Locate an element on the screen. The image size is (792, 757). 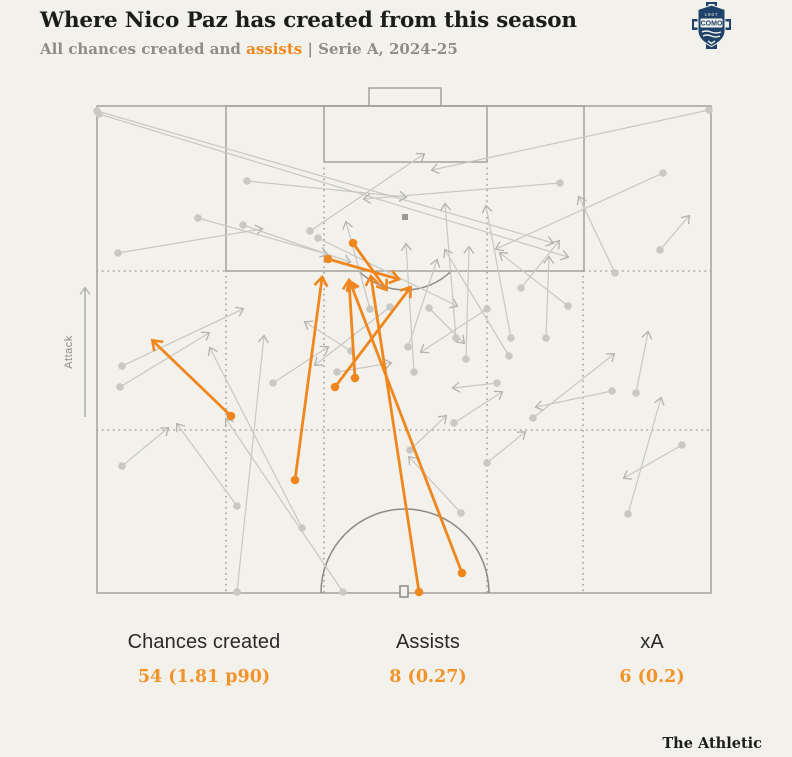
stat-label: Chances created is located at coordinates (204, 642).